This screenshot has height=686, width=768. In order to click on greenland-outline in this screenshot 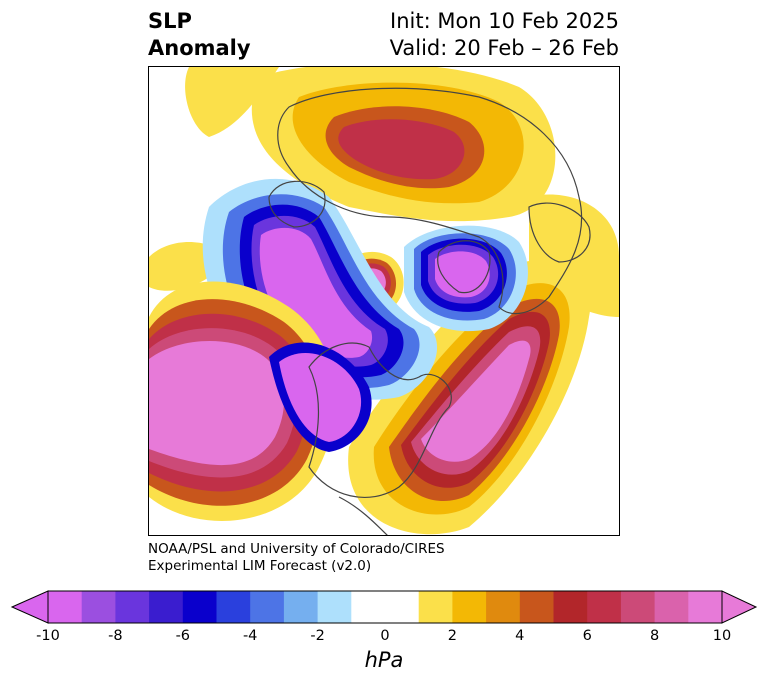, I will do `click(464, 267)`.